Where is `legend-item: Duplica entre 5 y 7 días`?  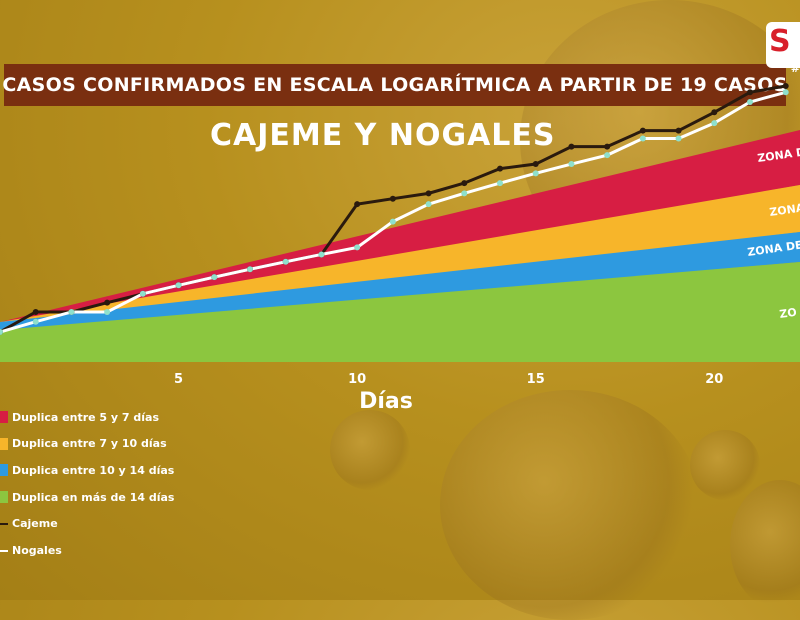
legend-item: Duplica entre 5 y 7 días is located at coordinates (87, 417).